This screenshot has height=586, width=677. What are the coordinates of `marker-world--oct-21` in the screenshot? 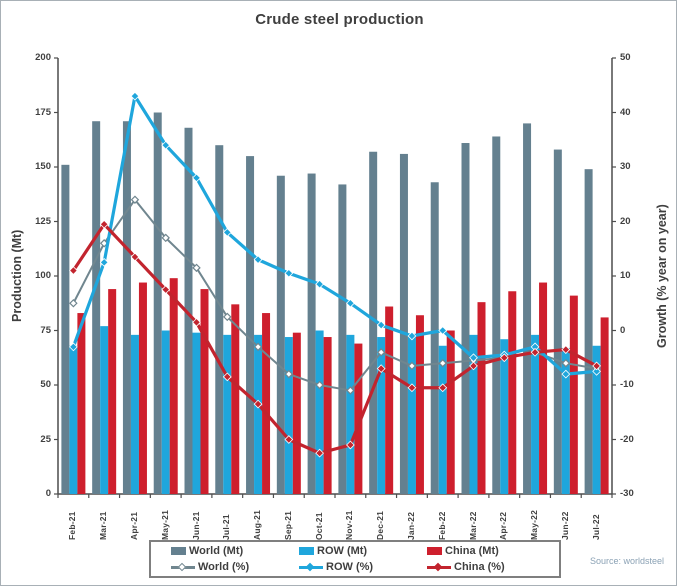 It's located at (319, 385).